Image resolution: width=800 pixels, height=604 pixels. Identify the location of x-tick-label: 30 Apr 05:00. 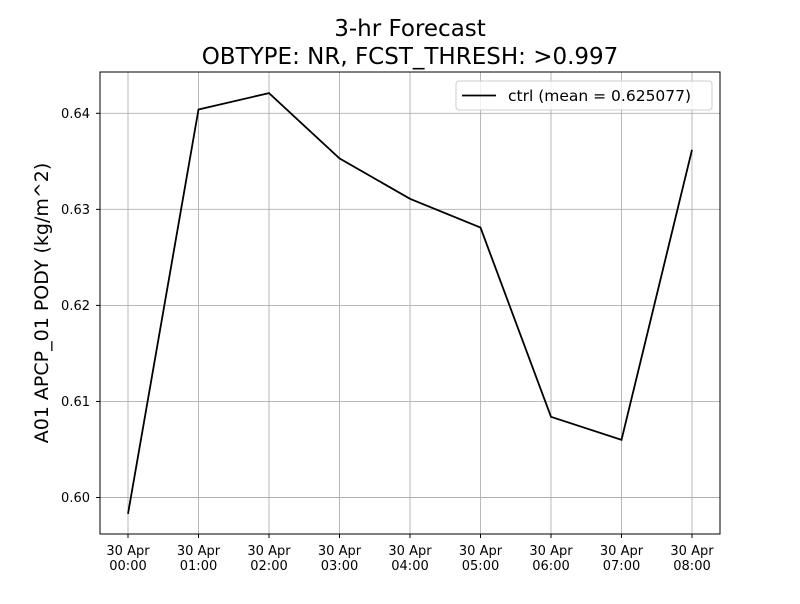
(481, 559).